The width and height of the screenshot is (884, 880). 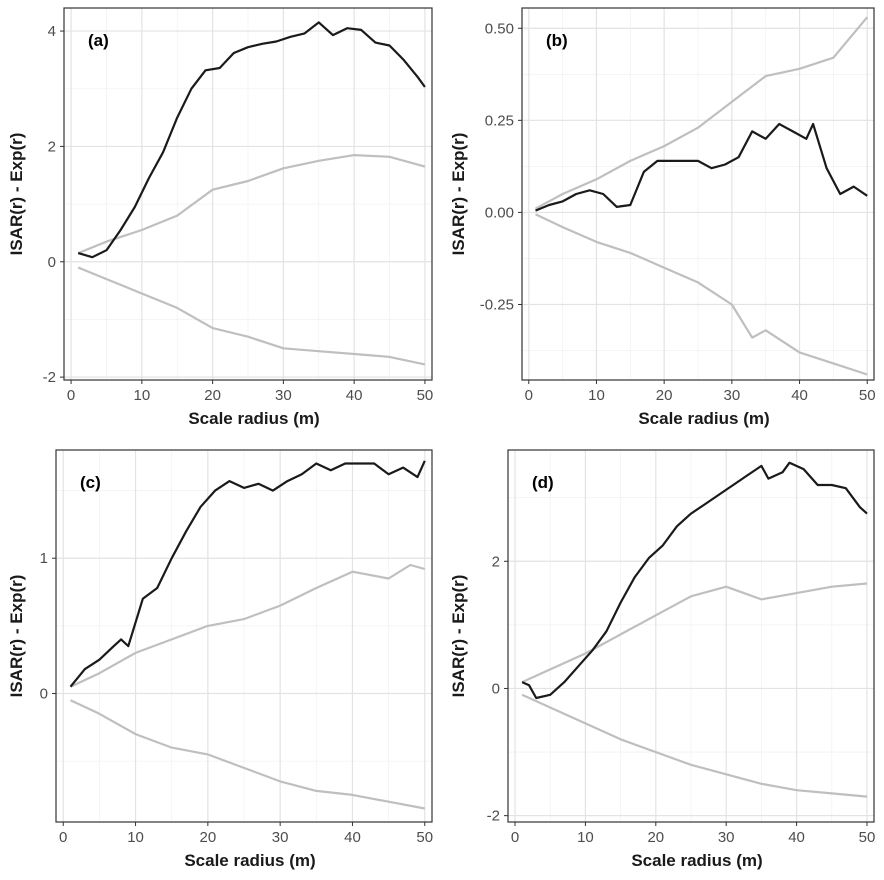 What do you see at coordinates (499, 212) in the screenshot?
I see `y-tick-label: 0.00` at bounding box center [499, 212].